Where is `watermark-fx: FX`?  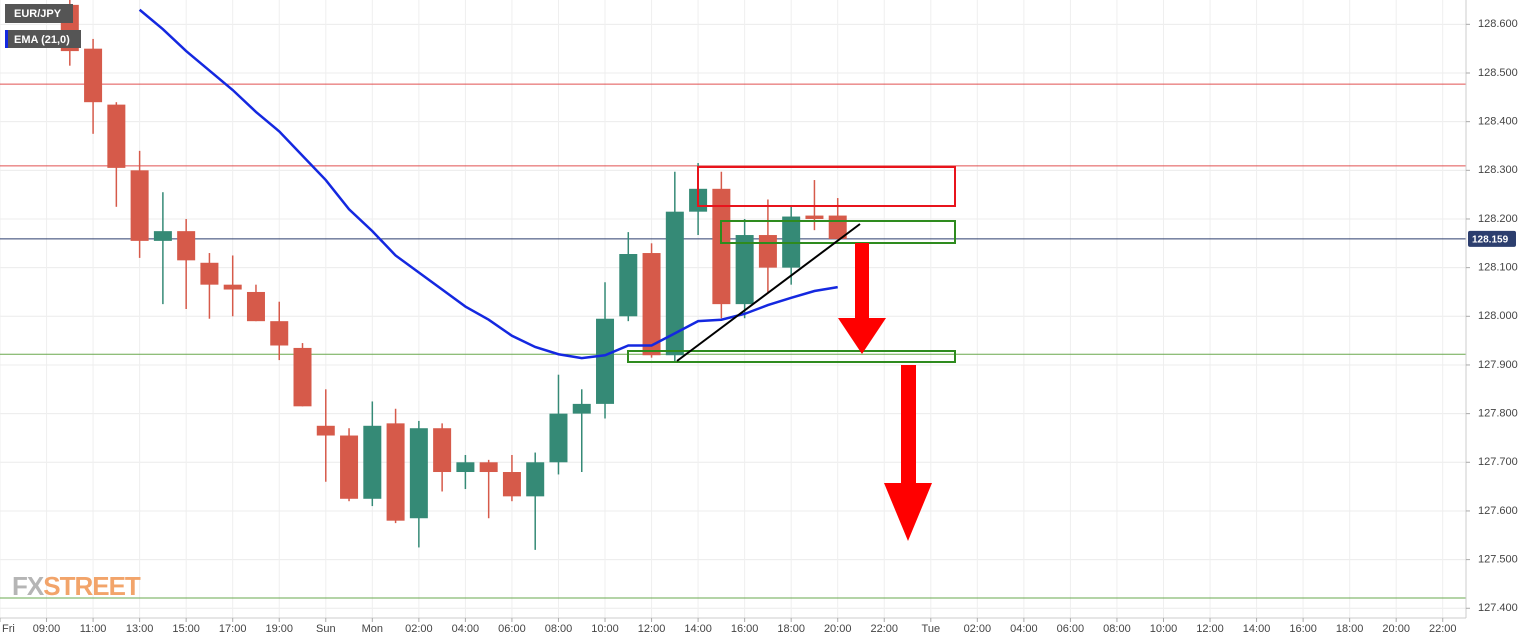 watermark-fx: FX is located at coordinates (28, 586).